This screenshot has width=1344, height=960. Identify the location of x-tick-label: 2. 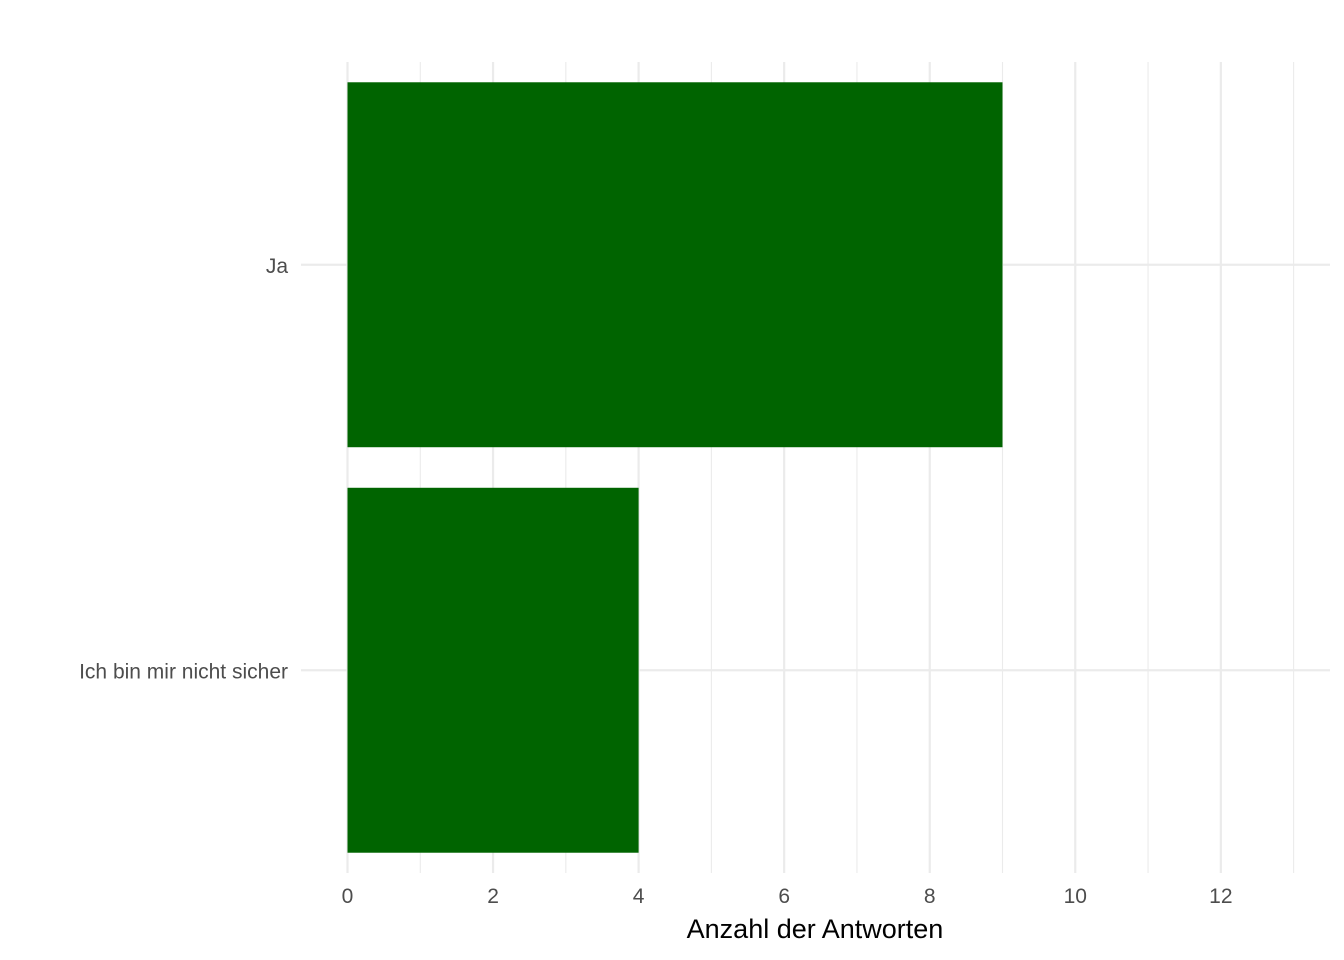
(493, 896).